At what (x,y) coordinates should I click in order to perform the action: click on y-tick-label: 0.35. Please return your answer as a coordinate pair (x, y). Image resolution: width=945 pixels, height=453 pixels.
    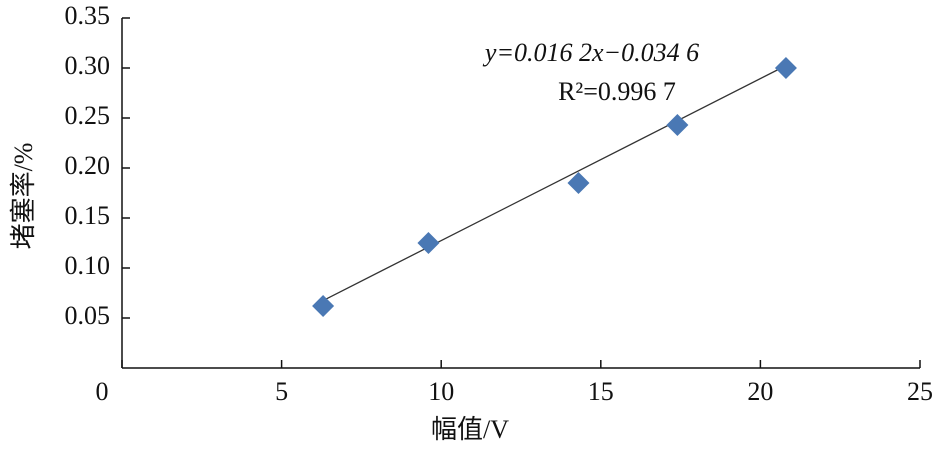
    Looking at the image, I should click on (88, 15).